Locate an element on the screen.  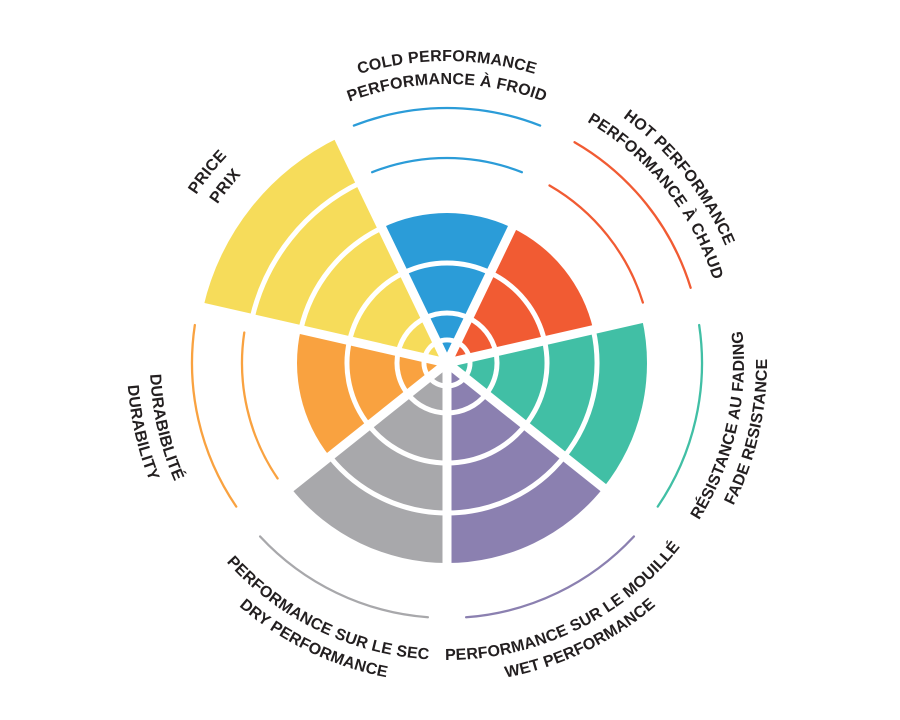
sector-wedge-wet-performance is located at coordinates (525, 463).